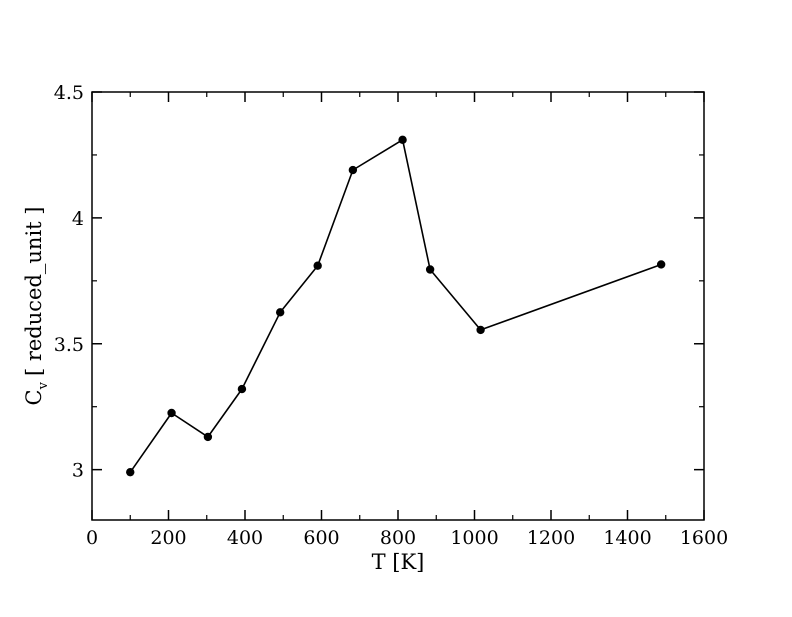  Describe the element at coordinates (551, 538) in the screenshot. I see `x-tick-label: 1200` at that location.